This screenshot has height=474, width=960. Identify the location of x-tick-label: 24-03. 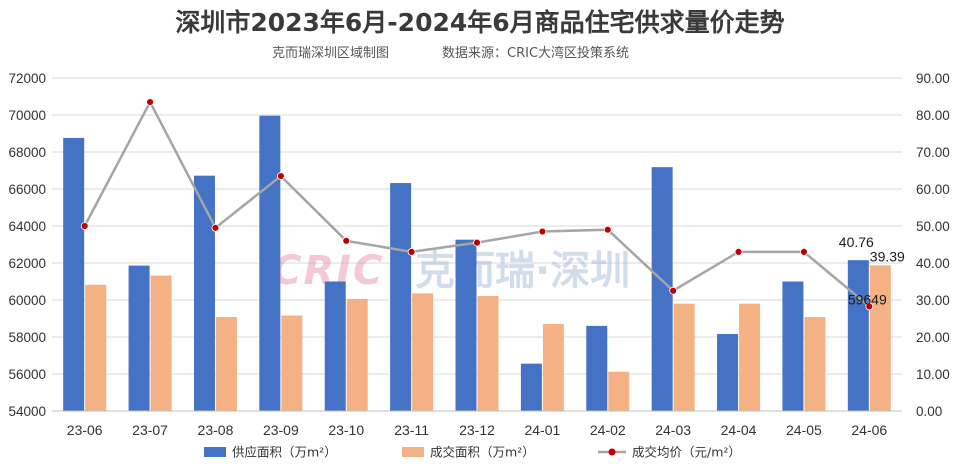
(673, 430).